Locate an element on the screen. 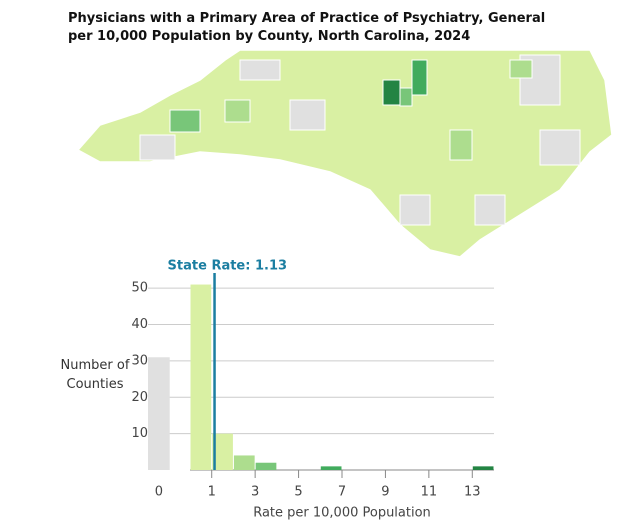  reference-label: State Rate: 1.13 is located at coordinates (228, 266).